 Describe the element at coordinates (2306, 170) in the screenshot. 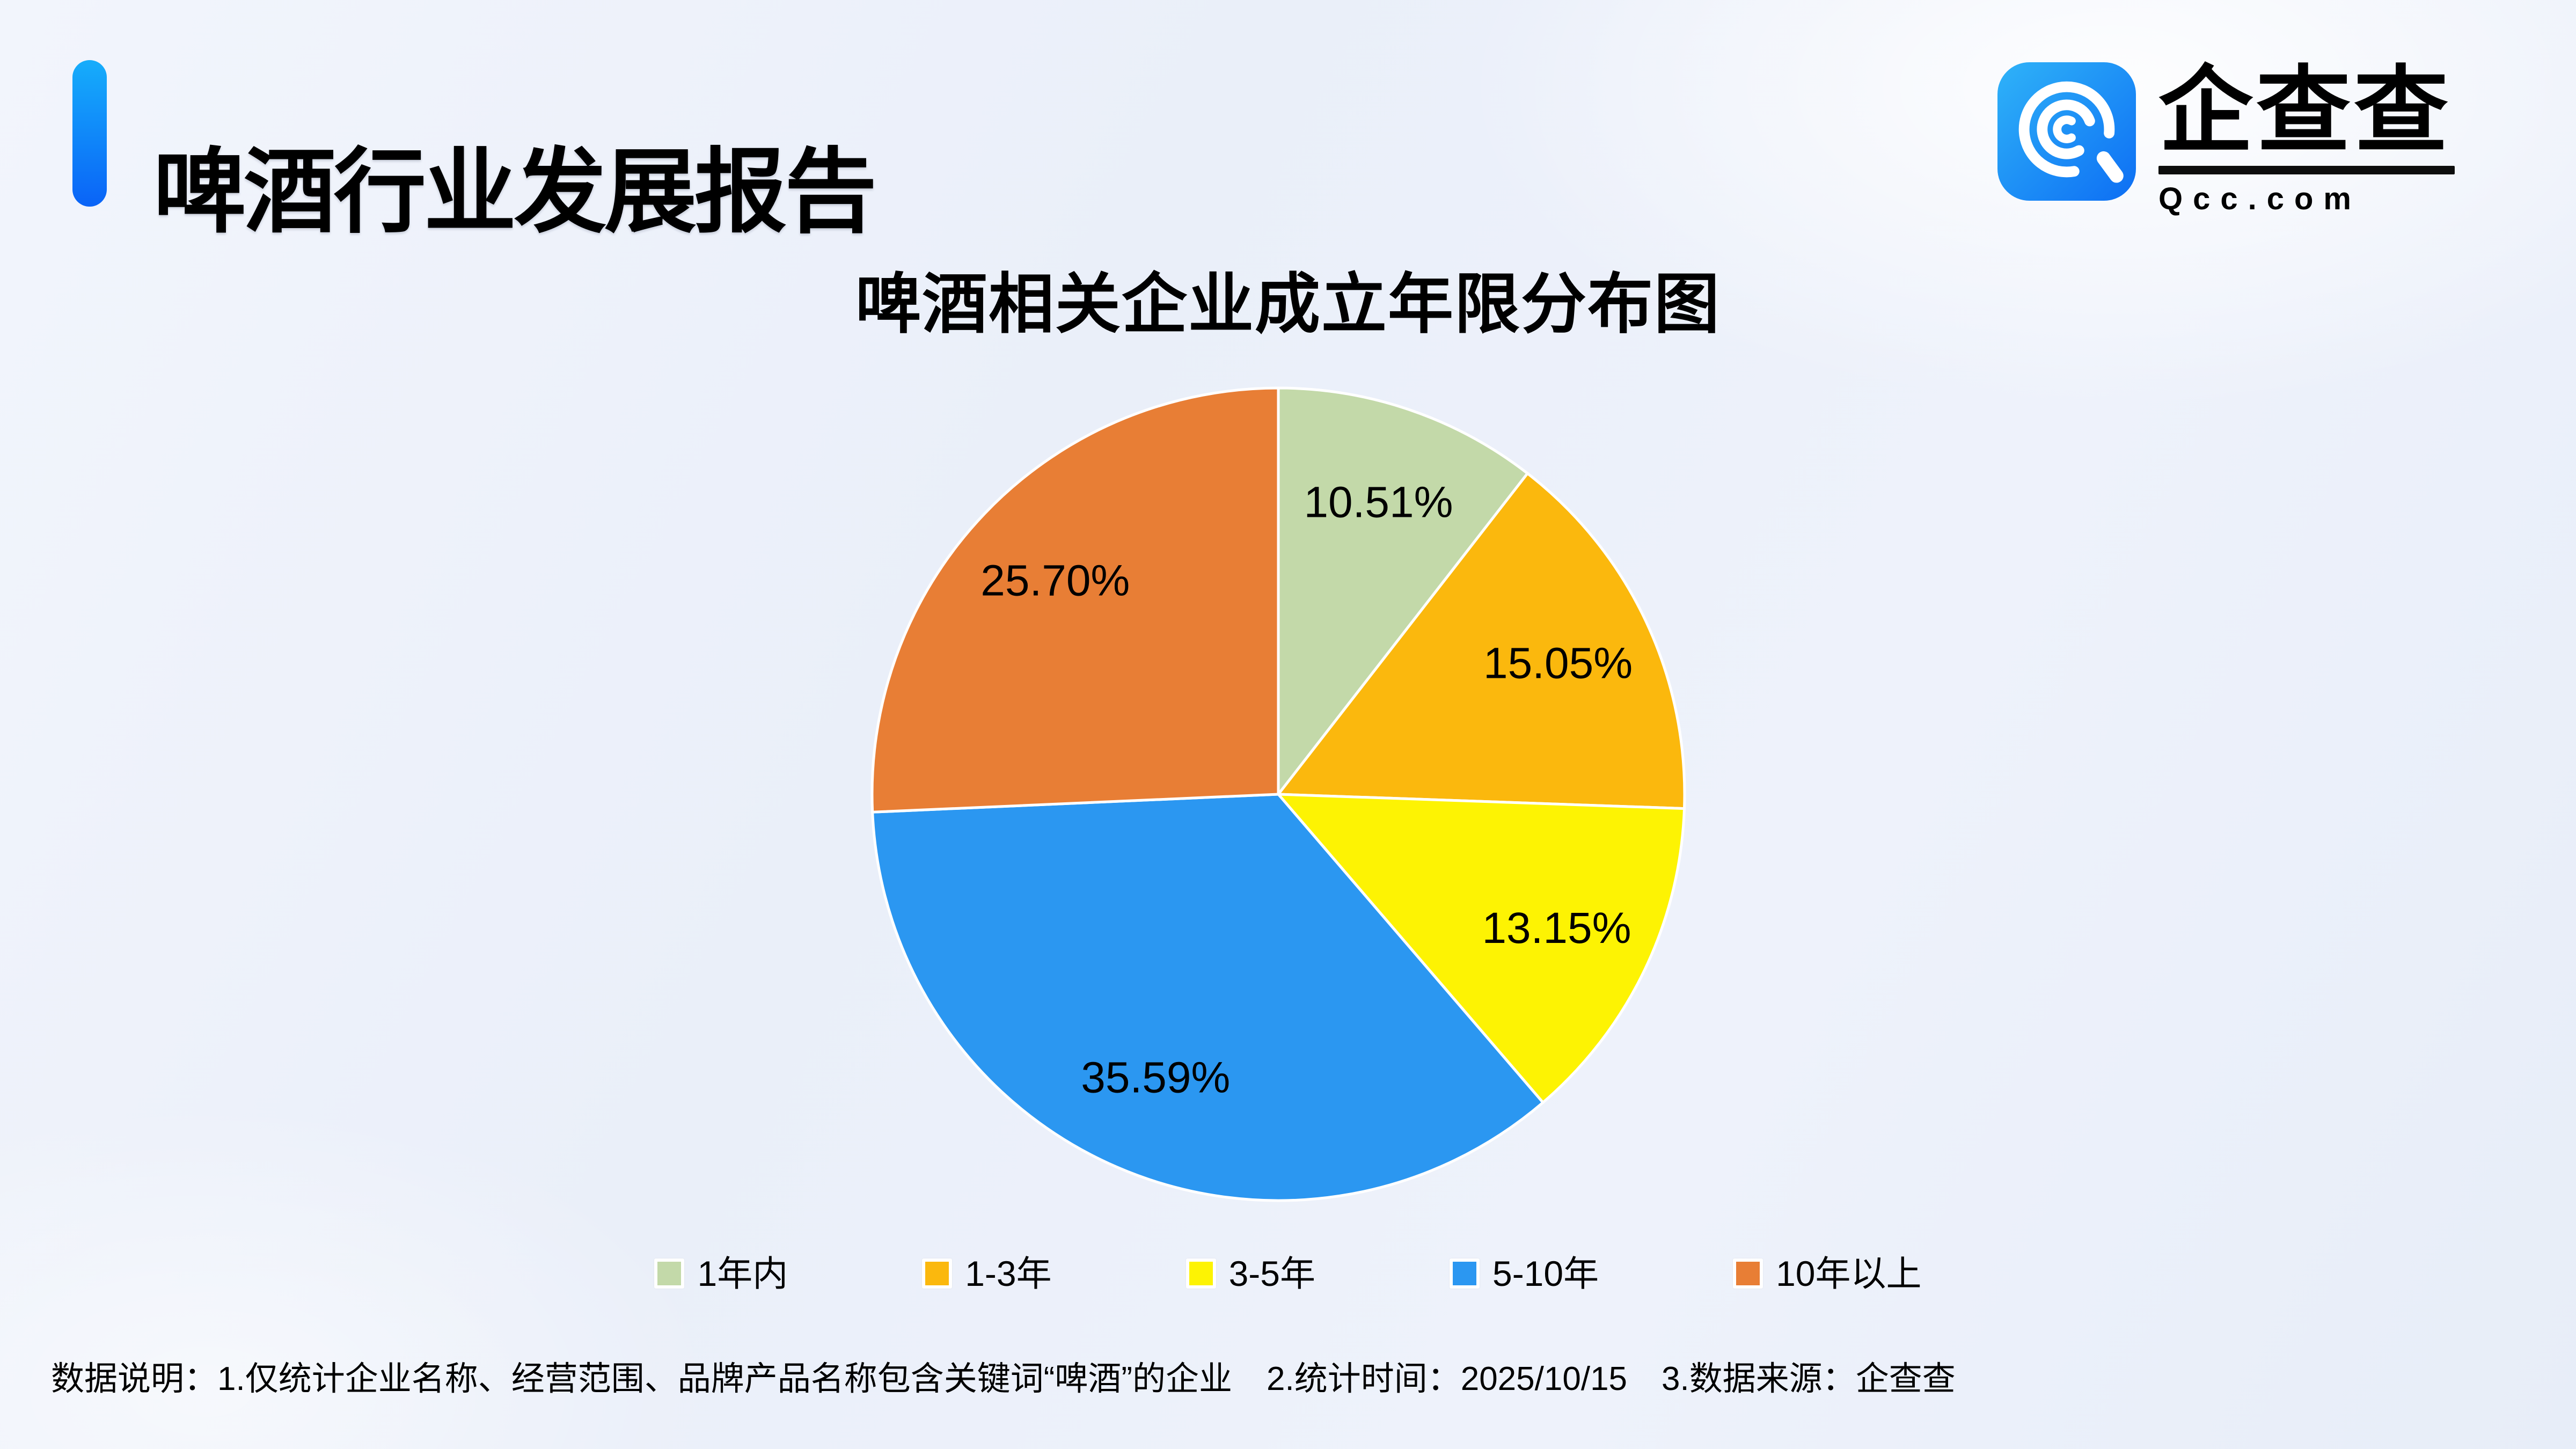

I see `brand-underline` at that location.